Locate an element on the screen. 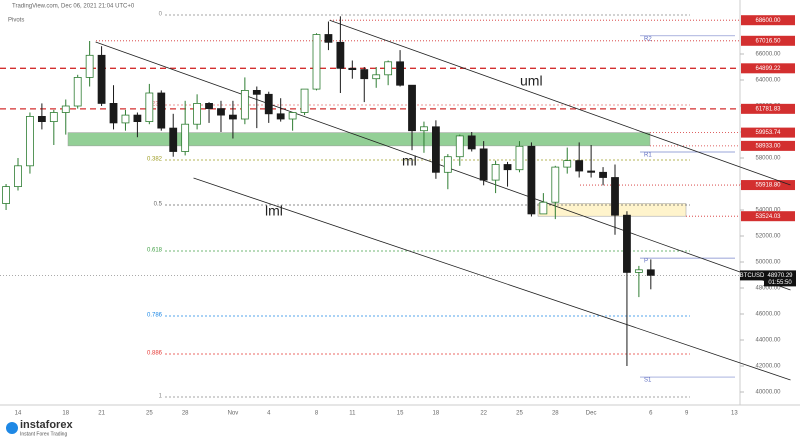  level-label: 58933.00 is located at coordinates (768, 146).